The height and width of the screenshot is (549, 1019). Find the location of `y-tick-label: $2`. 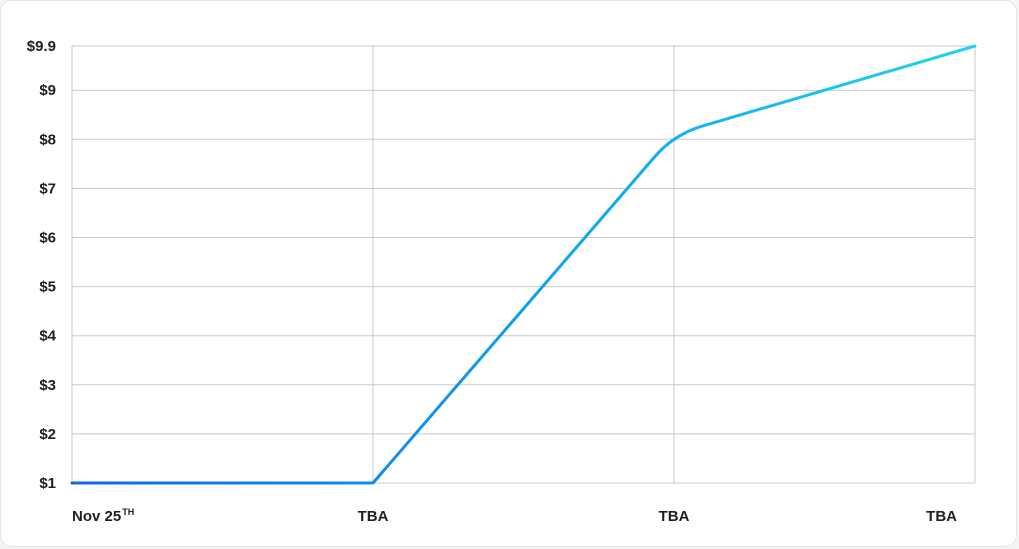

y-tick-label: $2 is located at coordinates (47, 434).